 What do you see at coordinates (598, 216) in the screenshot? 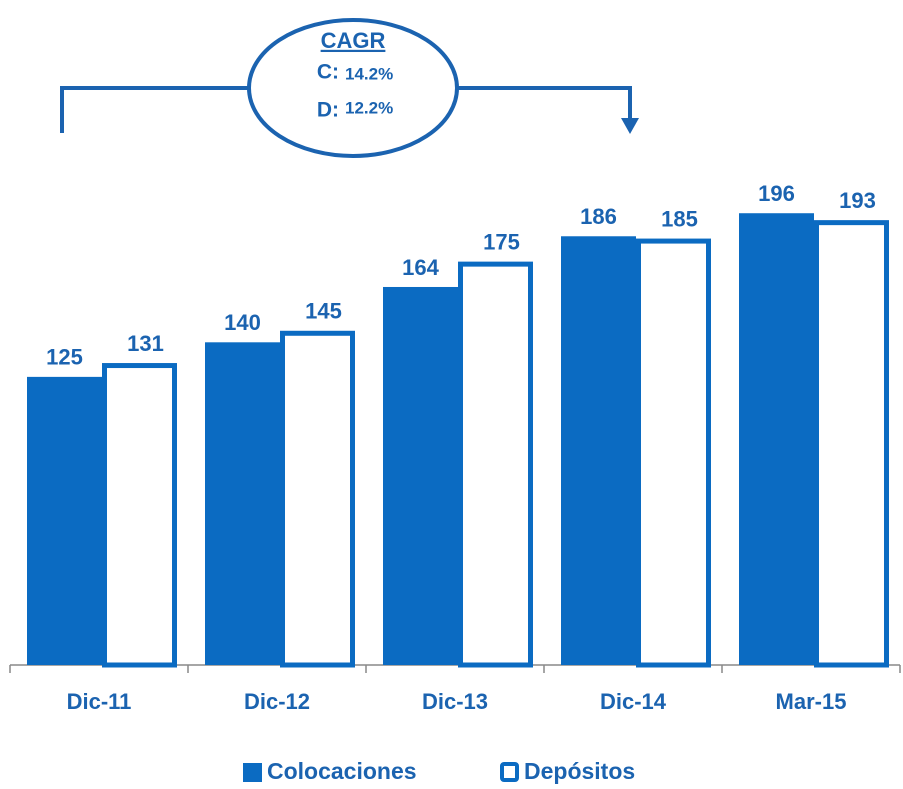
I see `value-label: 186` at bounding box center [598, 216].